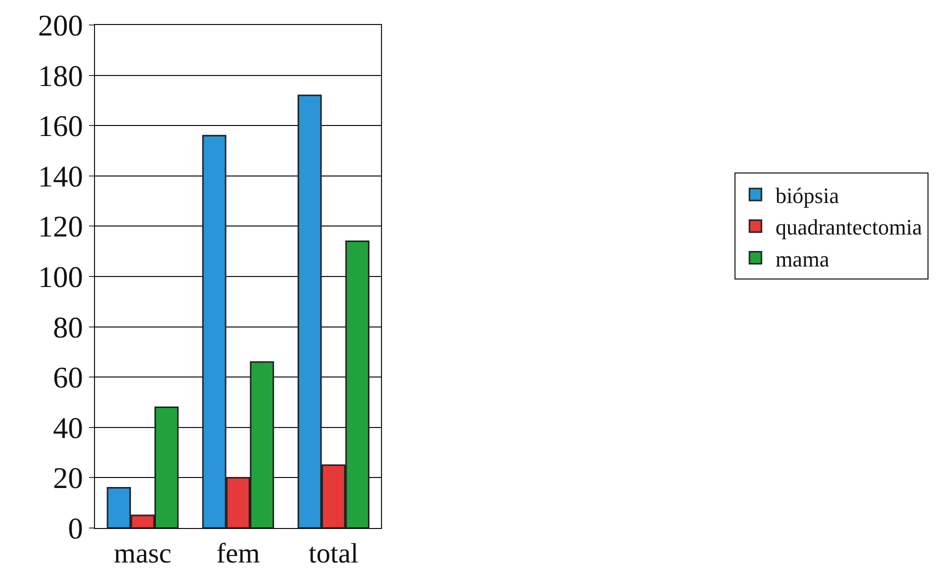 Image resolution: width=938 pixels, height=588 pixels. Describe the element at coordinates (60, 76) in the screenshot. I see `y-tick-label: 180` at that location.